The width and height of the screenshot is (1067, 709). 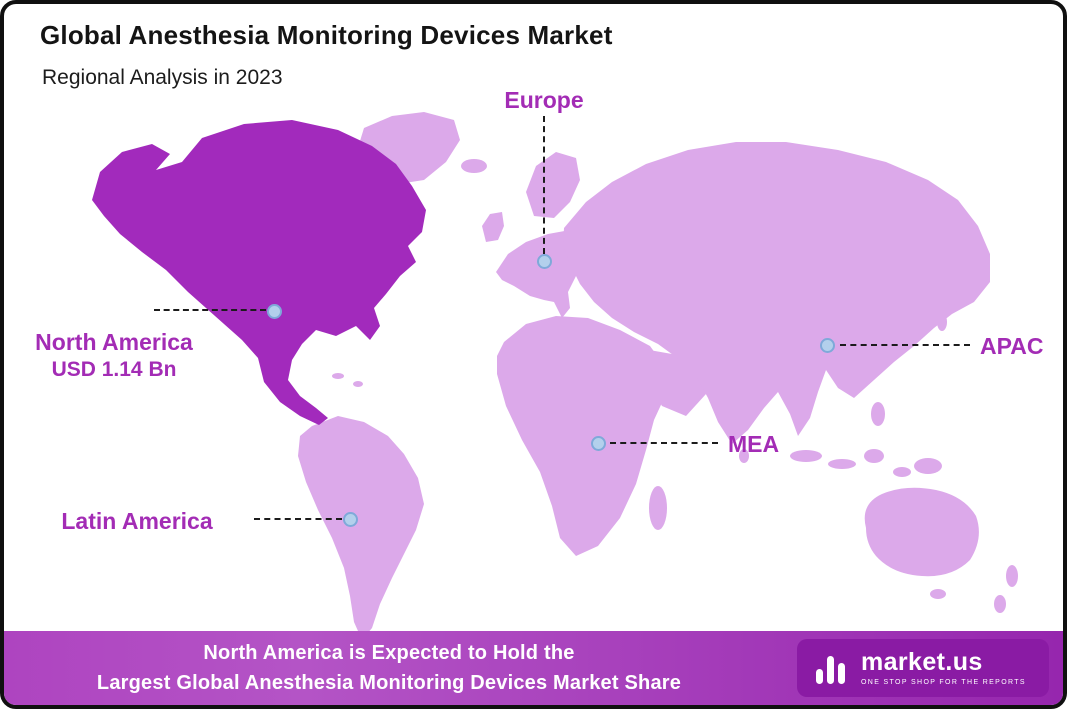 I want to click on label-north-america: North America USD 1.14 Bn, so click(x=114, y=355).